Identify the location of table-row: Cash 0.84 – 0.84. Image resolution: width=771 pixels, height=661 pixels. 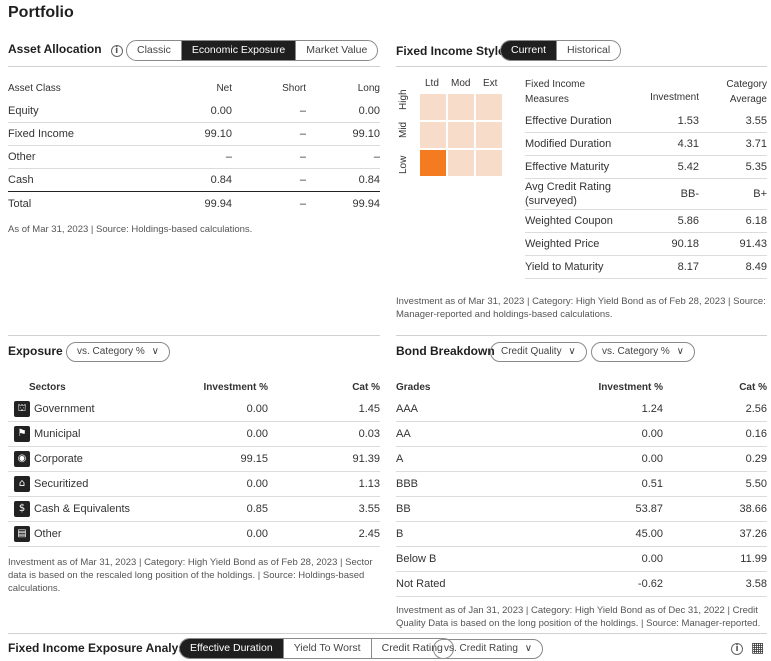
(194, 180).